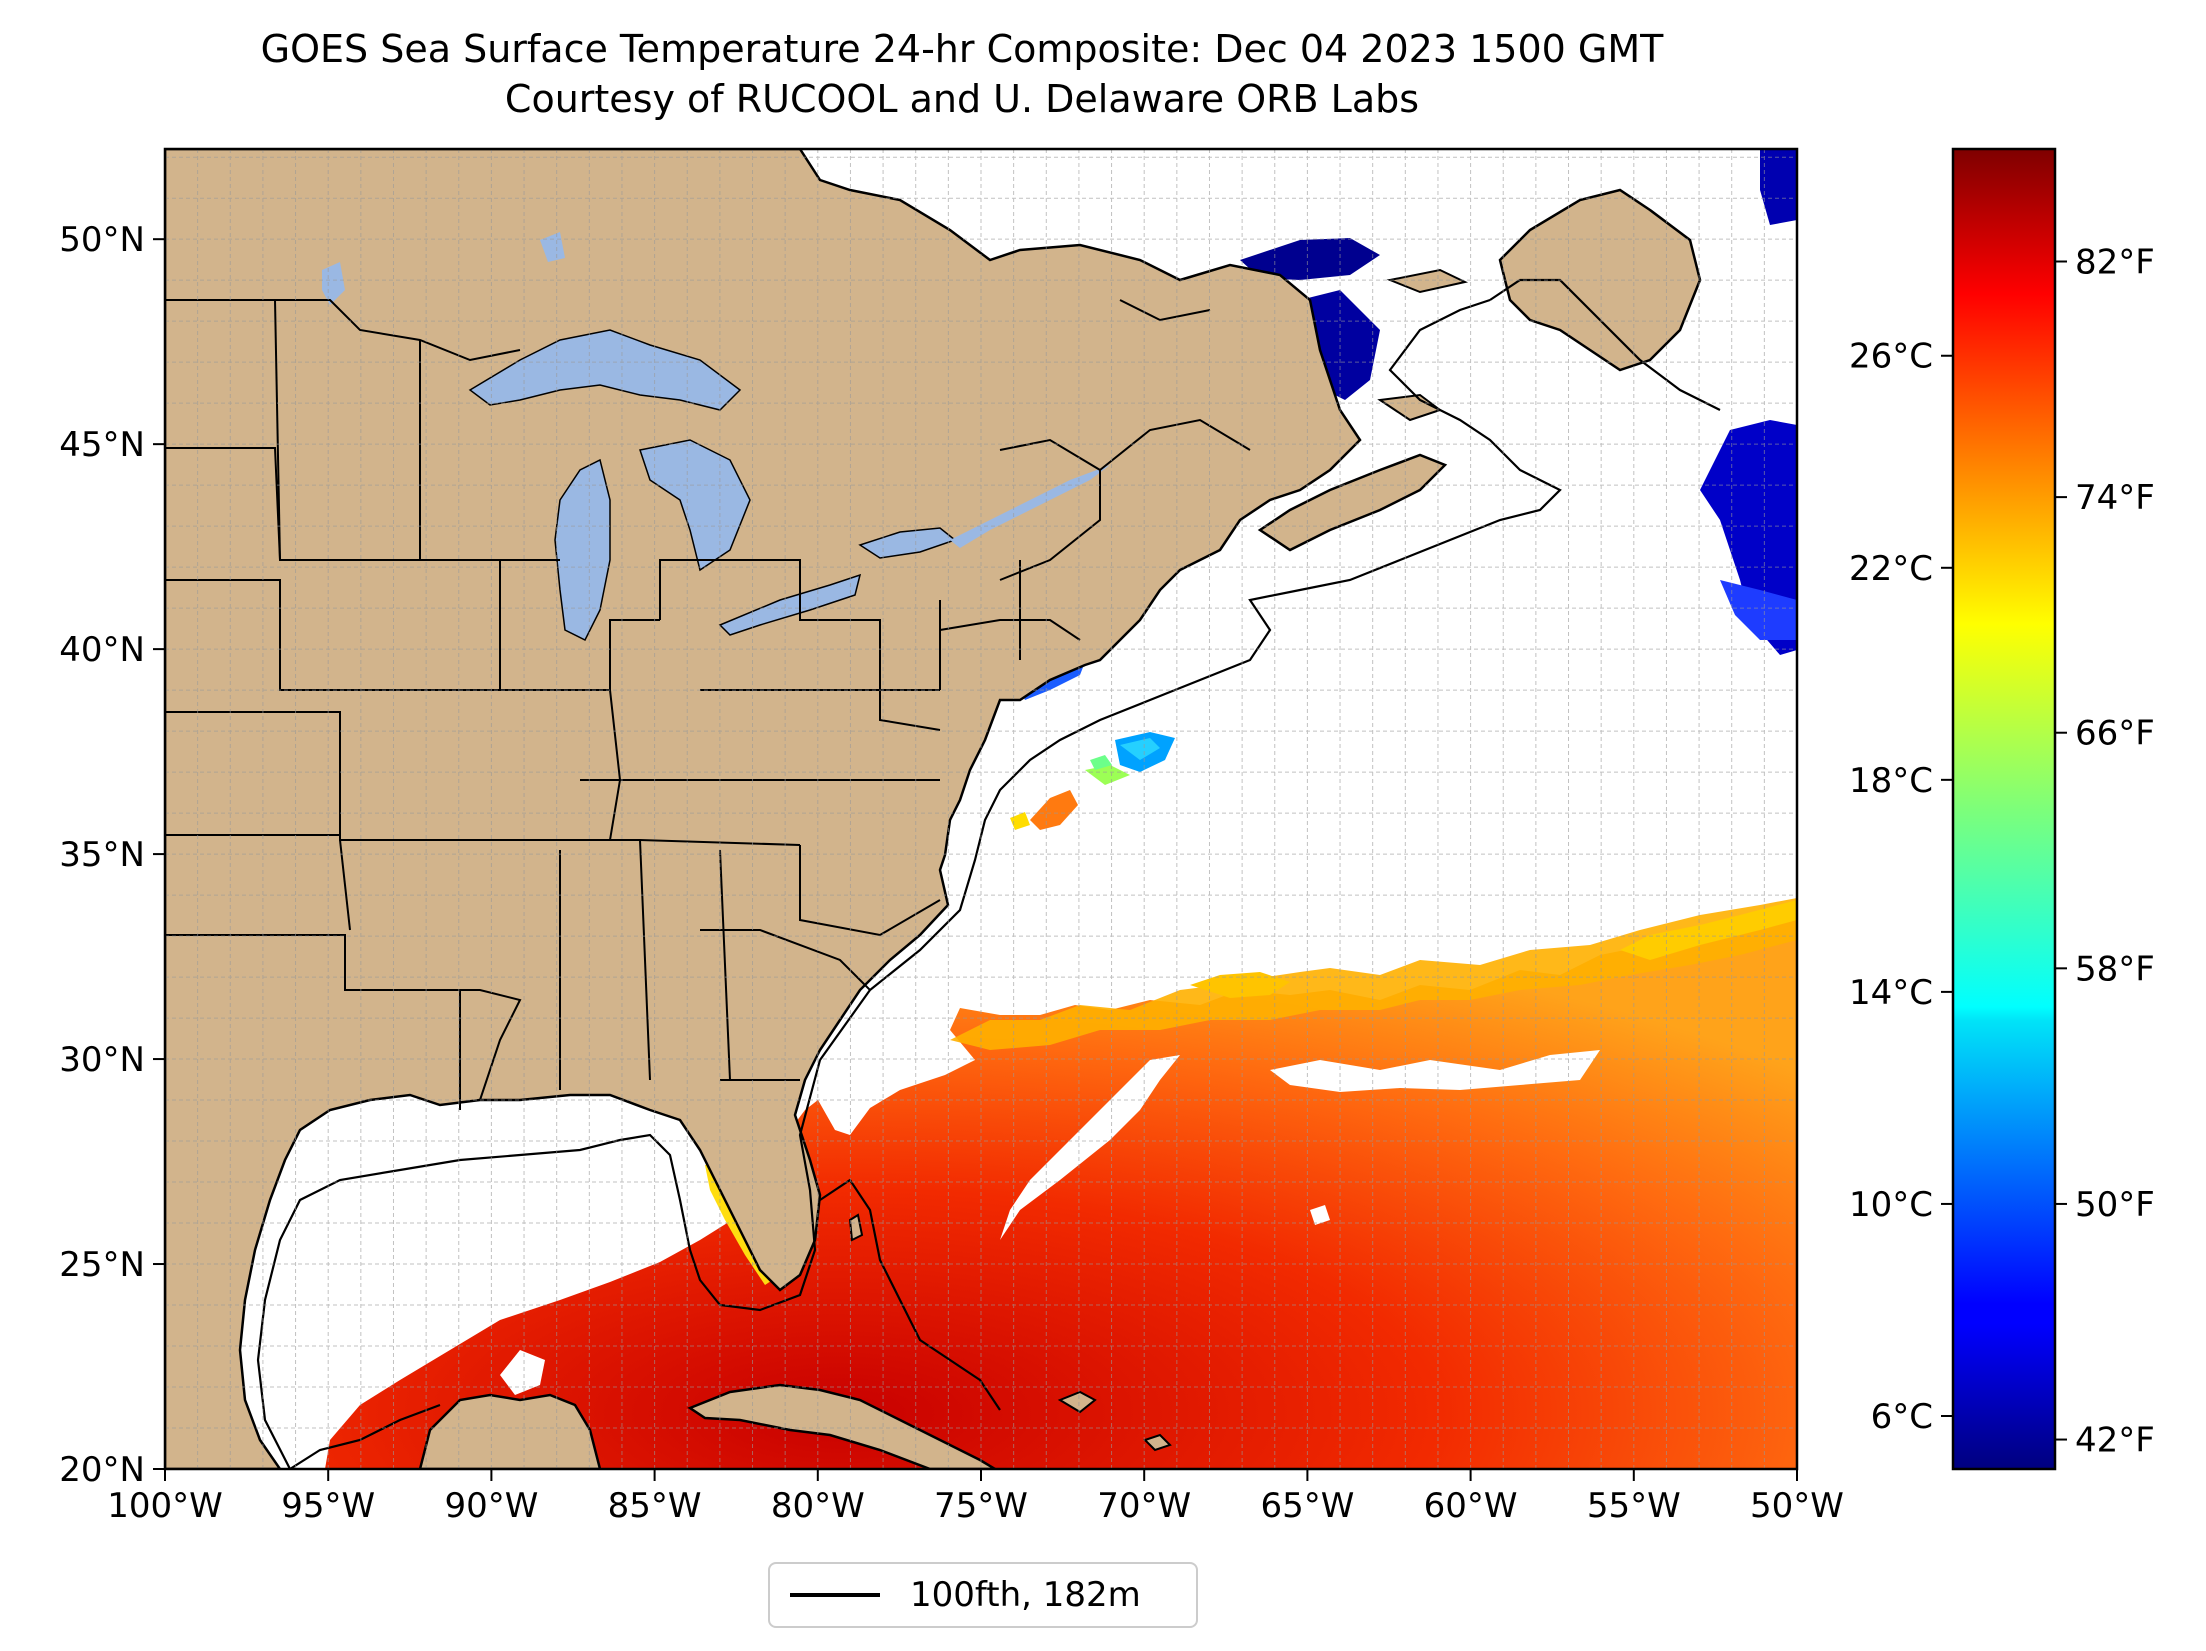  What do you see at coordinates (1020, 821) in the screenshot?
I see `sst-shelf-patch-yellow` at bounding box center [1020, 821].